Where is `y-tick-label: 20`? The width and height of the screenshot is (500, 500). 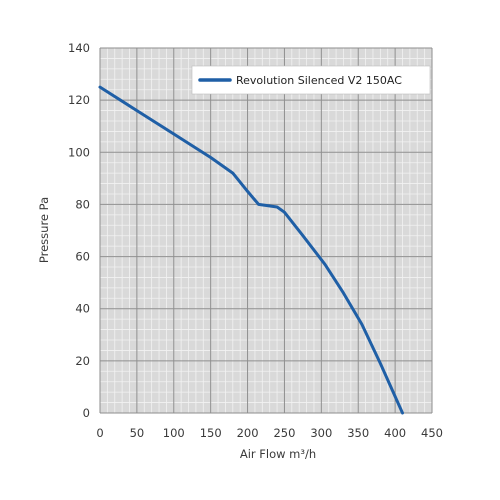 y-tick-label: 20 is located at coordinates (82, 361).